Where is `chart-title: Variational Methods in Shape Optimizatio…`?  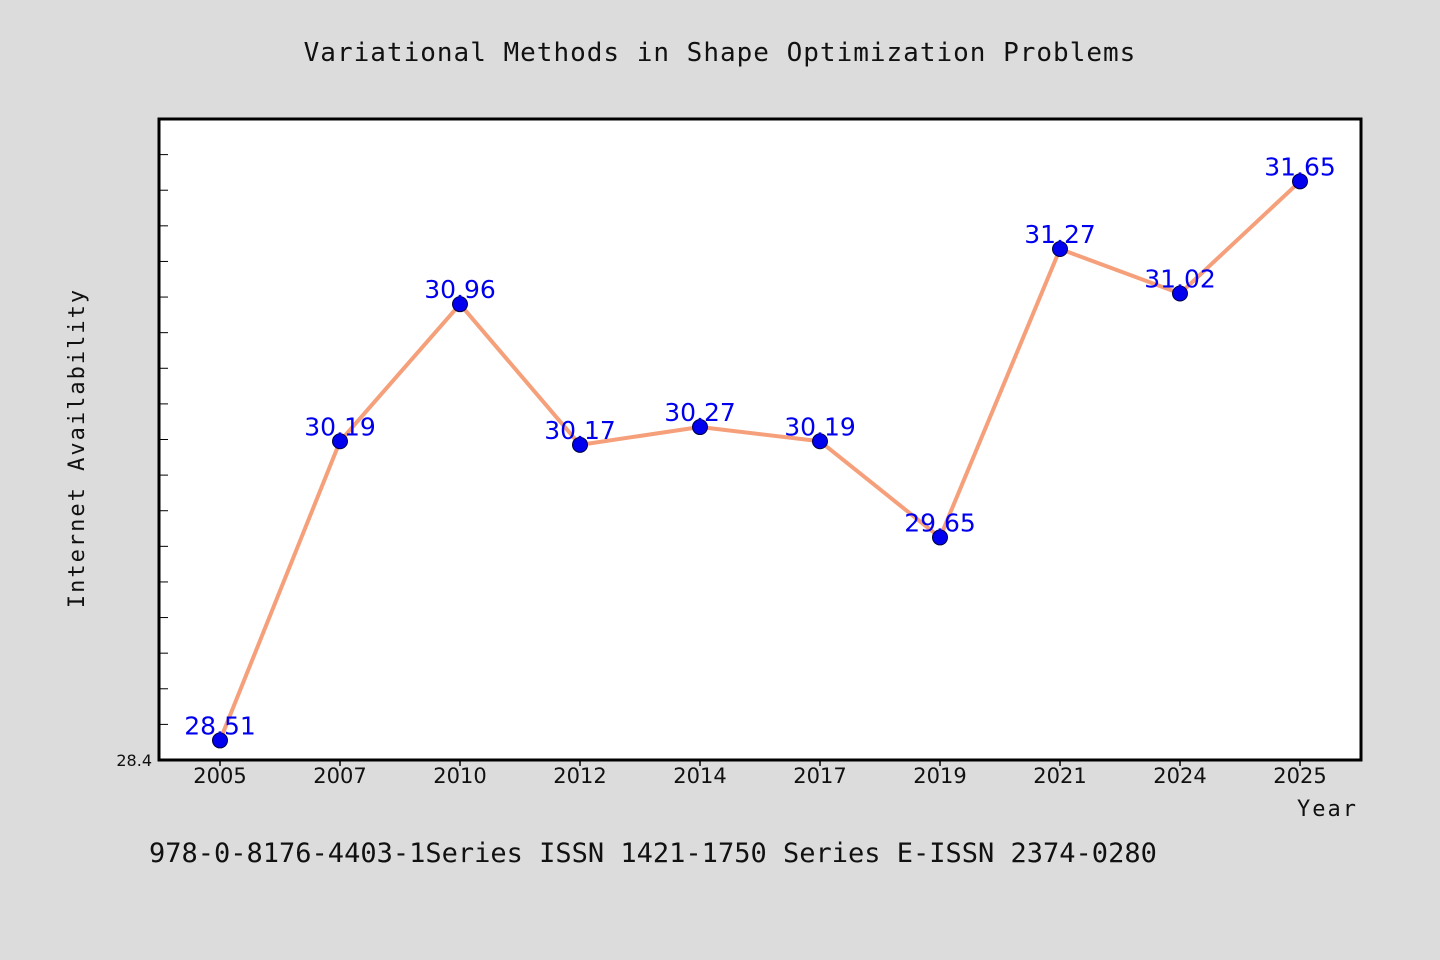 chart-title: Variational Methods in Shape Optimizatio… is located at coordinates (720, 53).